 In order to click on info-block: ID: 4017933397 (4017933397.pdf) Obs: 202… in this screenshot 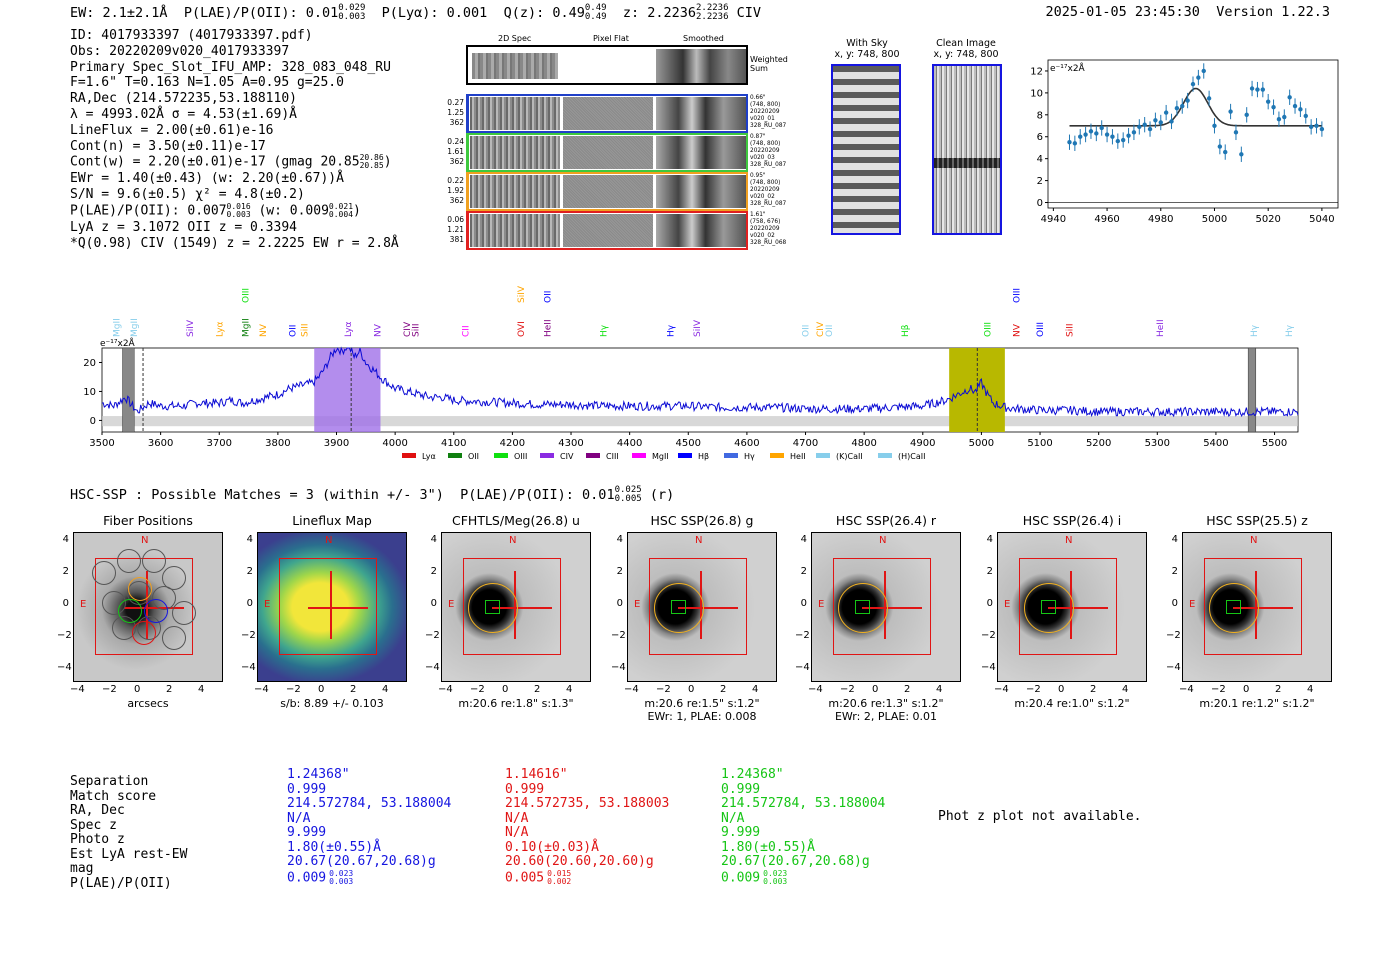, I will do `click(234, 140)`.